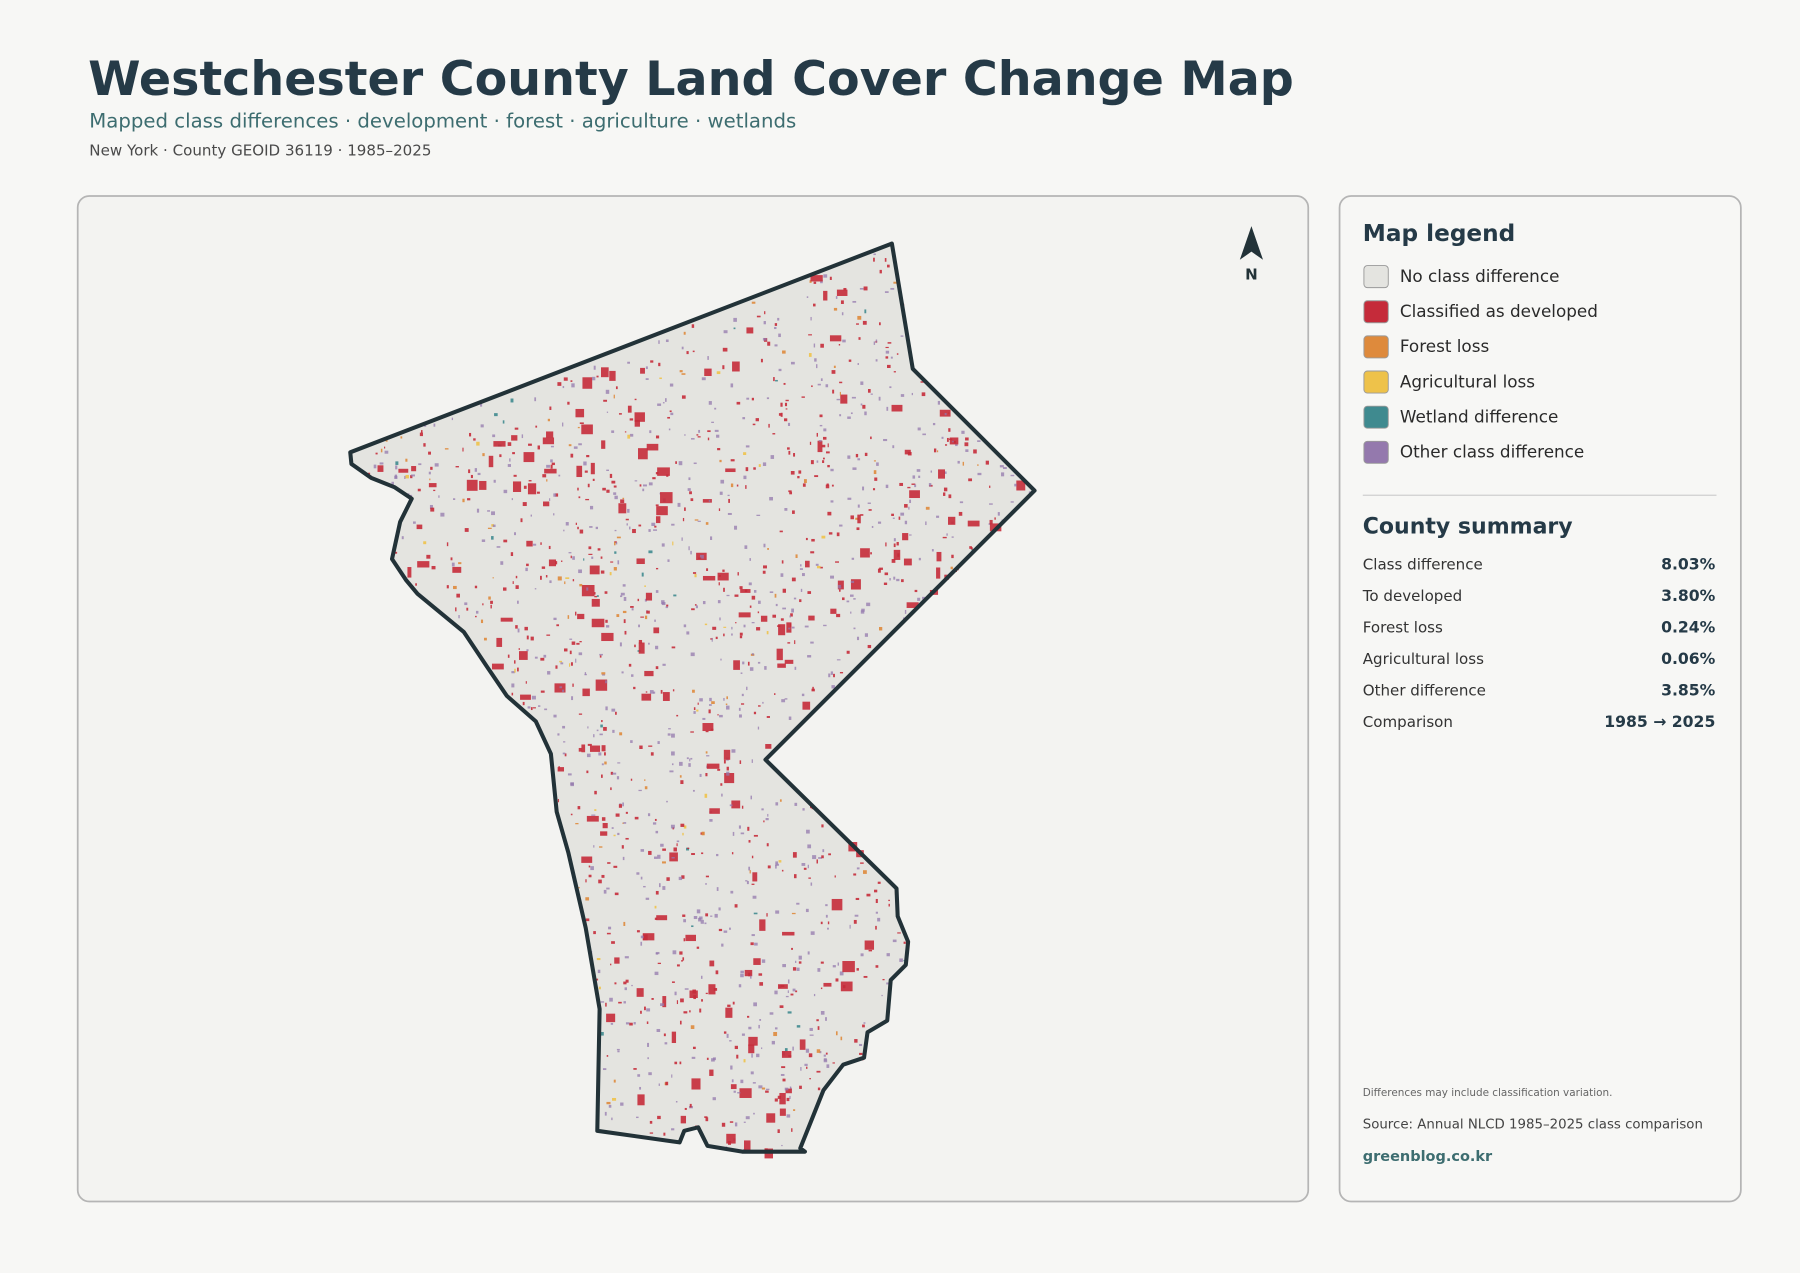 The height and width of the screenshot is (1273, 1800). I want to click on summary-label: Class difference, so click(1423, 564).